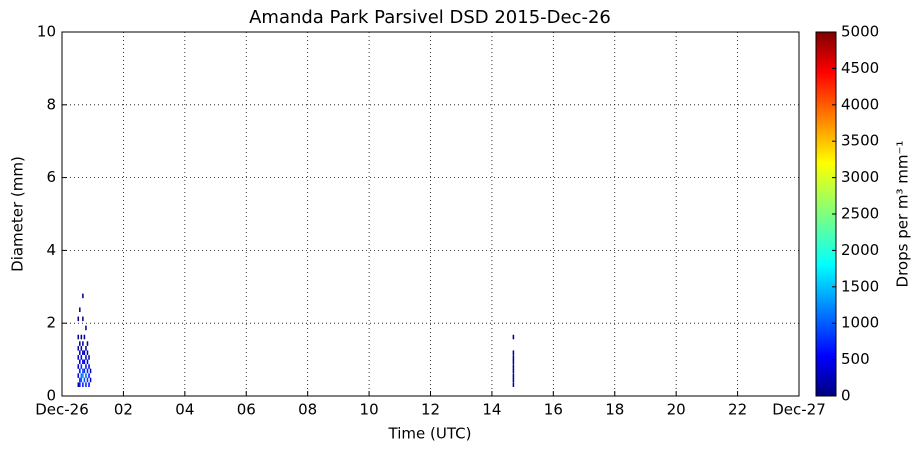  Describe the element at coordinates (51, 250) in the screenshot. I see `y-tick-label: 4` at that location.